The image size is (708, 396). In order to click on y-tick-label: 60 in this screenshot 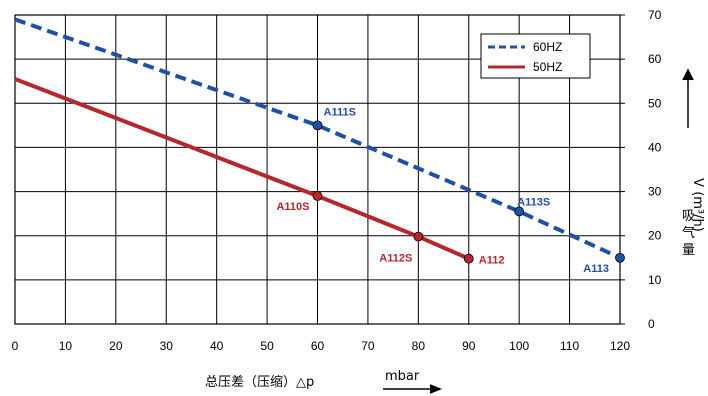, I will do `click(655, 59)`.